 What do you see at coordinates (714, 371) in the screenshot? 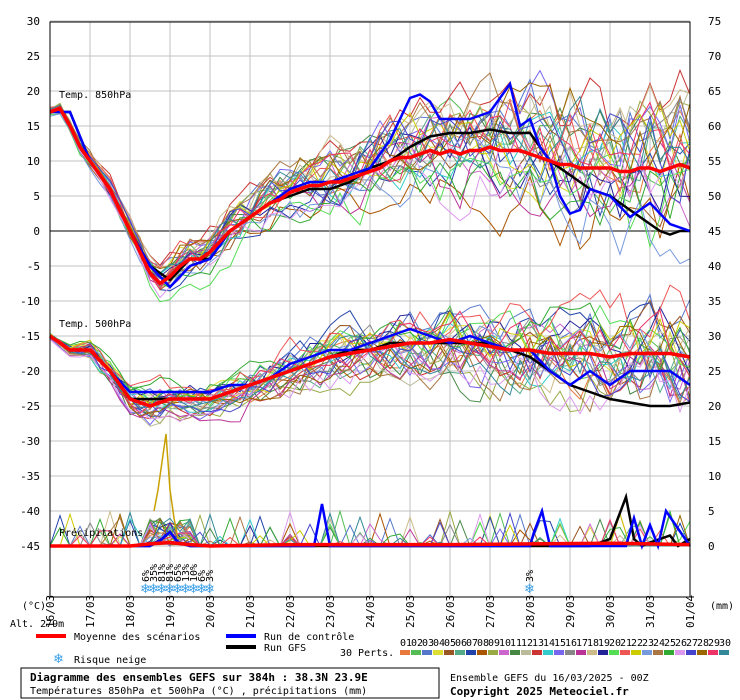
I see `right-tick-label: 25` at bounding box center [714, 371].